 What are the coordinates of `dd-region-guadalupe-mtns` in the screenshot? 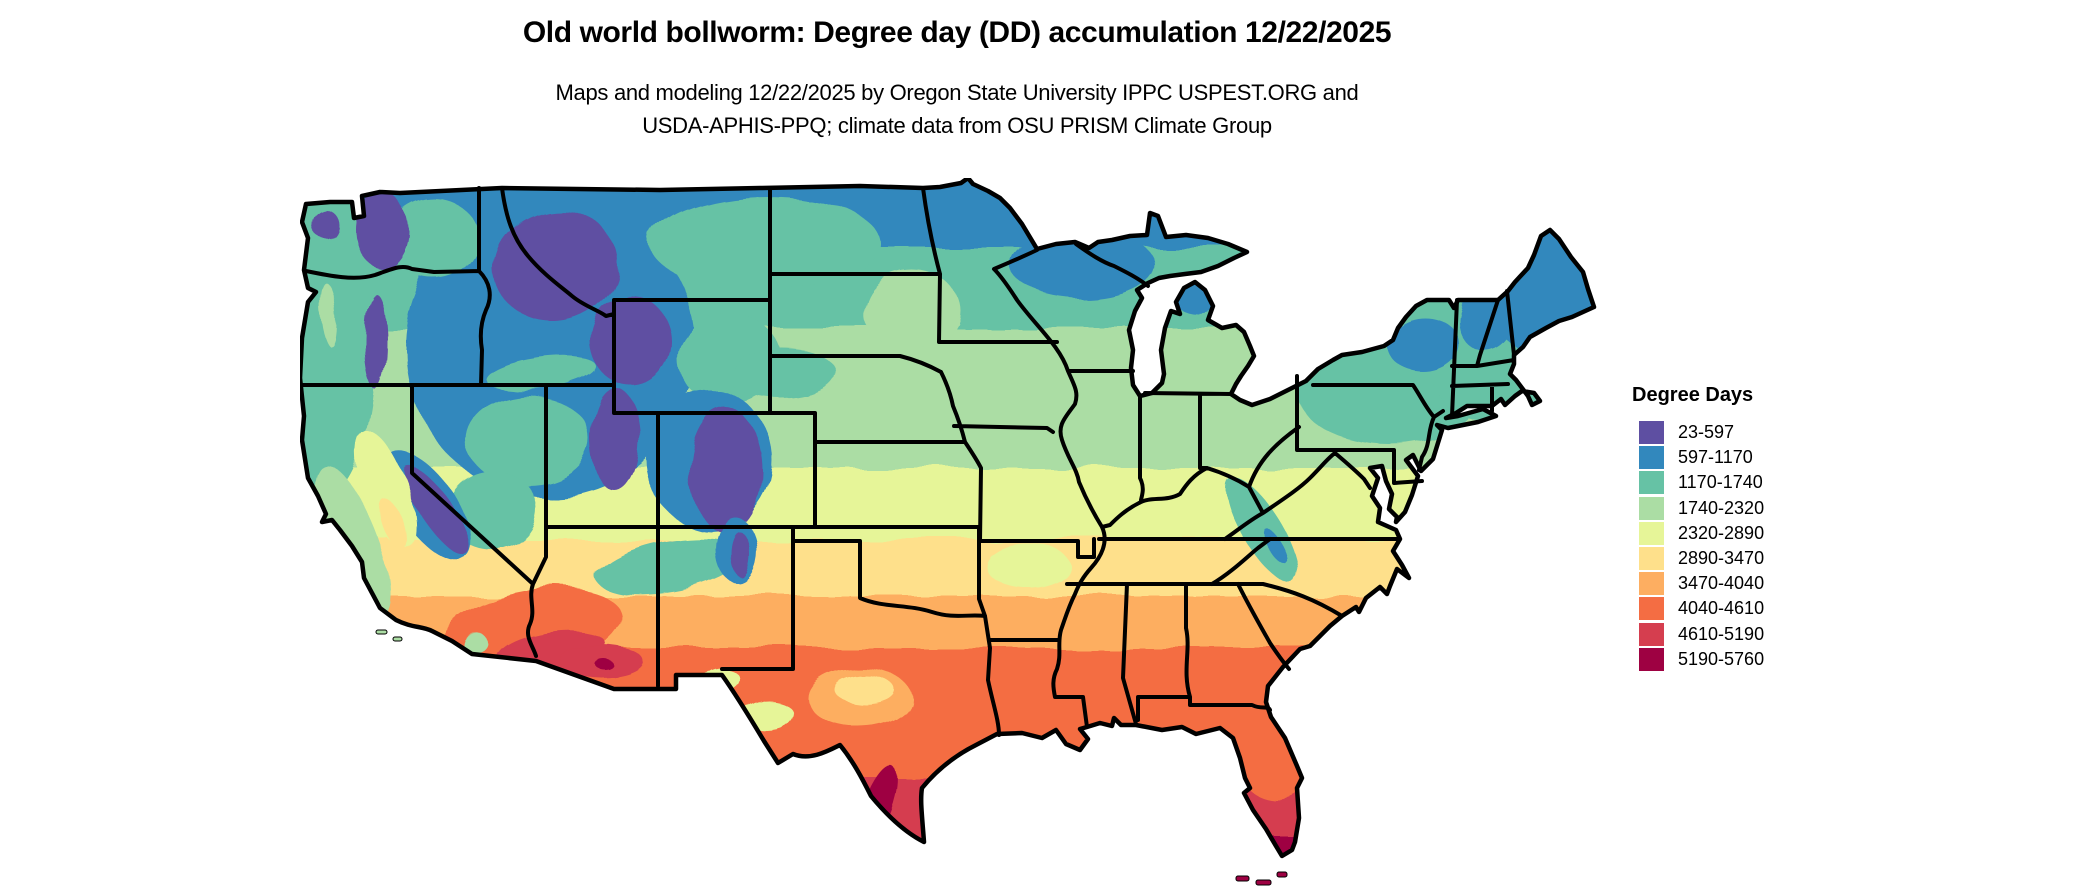 It's located at (722, 680).